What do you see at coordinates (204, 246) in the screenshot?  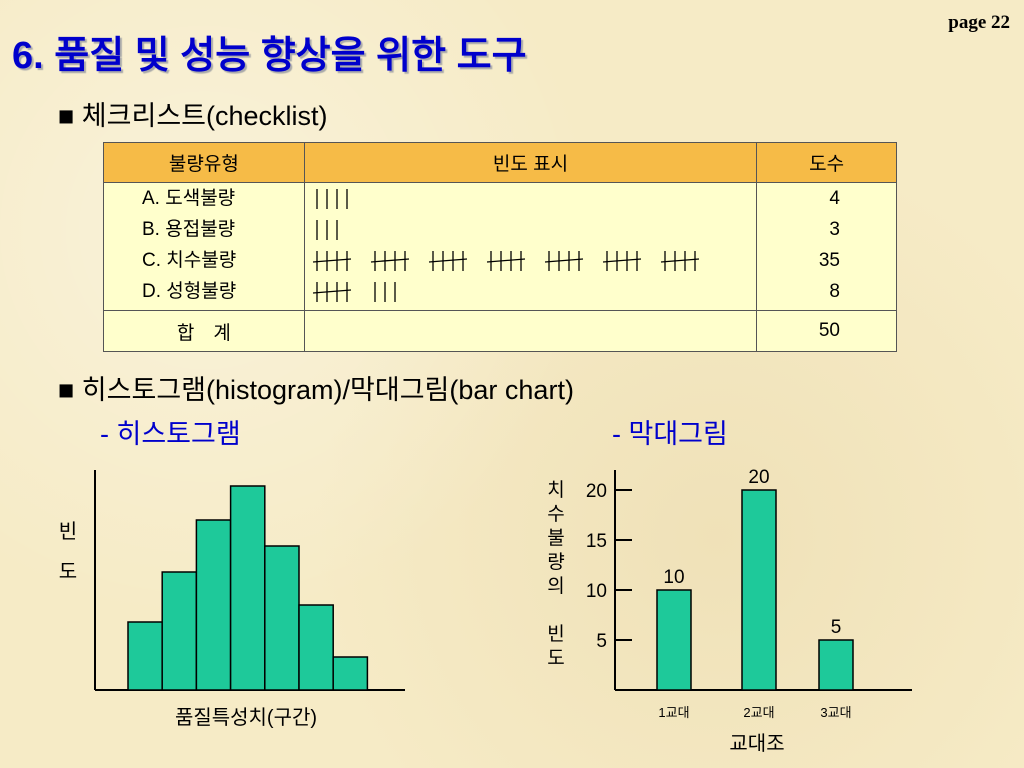 I see `type-cell: A. 도색불량 B. 용접불량 C. 치수불량 D. 성형불량` at bounding box center [204, 246].